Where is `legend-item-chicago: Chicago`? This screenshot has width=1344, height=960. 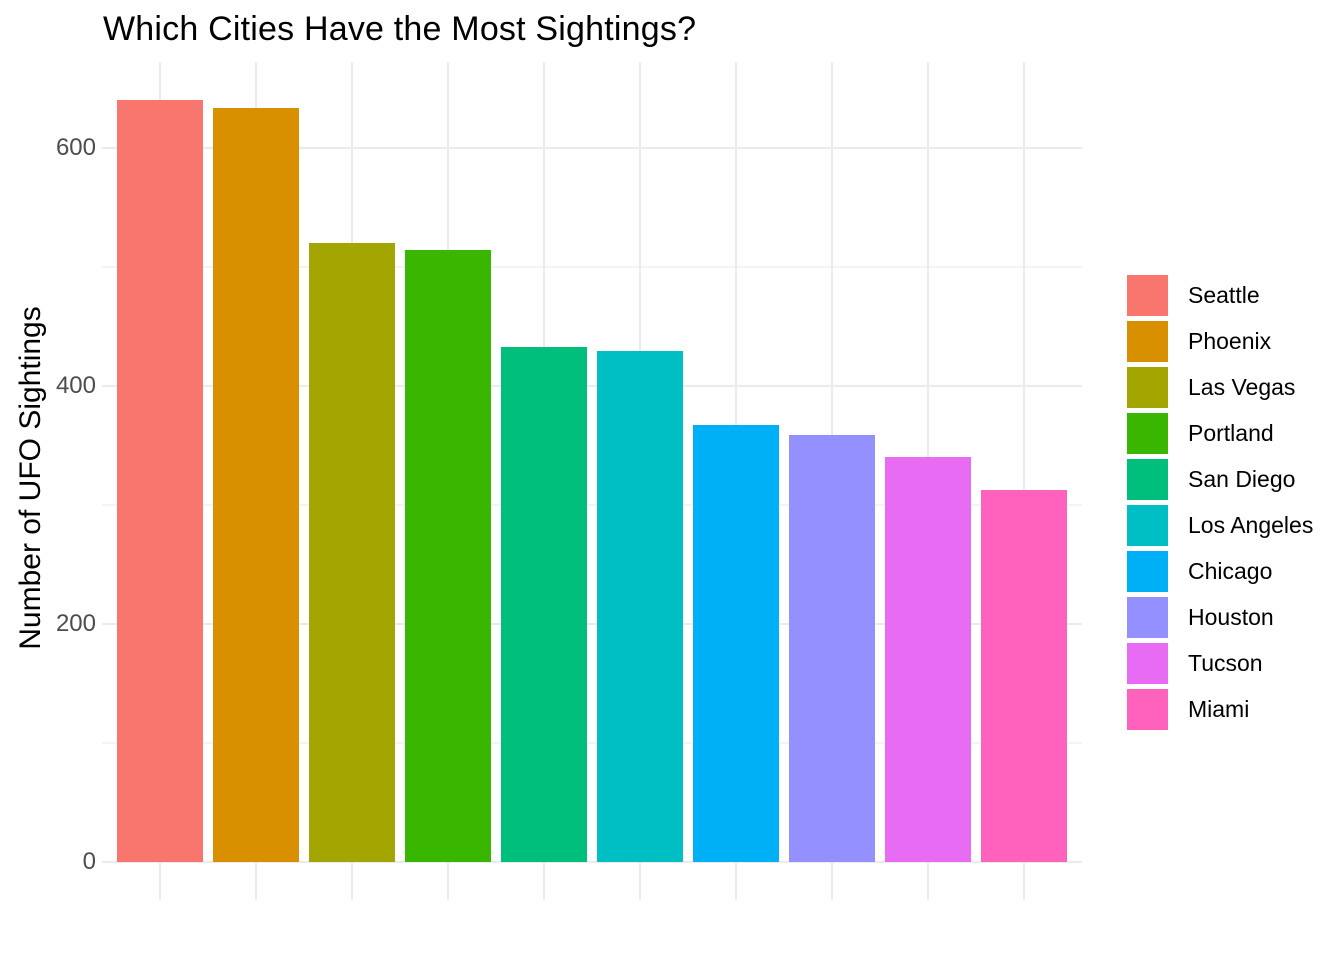 legend-item-chicago: Chicago is located at coordinates (1220, 571).